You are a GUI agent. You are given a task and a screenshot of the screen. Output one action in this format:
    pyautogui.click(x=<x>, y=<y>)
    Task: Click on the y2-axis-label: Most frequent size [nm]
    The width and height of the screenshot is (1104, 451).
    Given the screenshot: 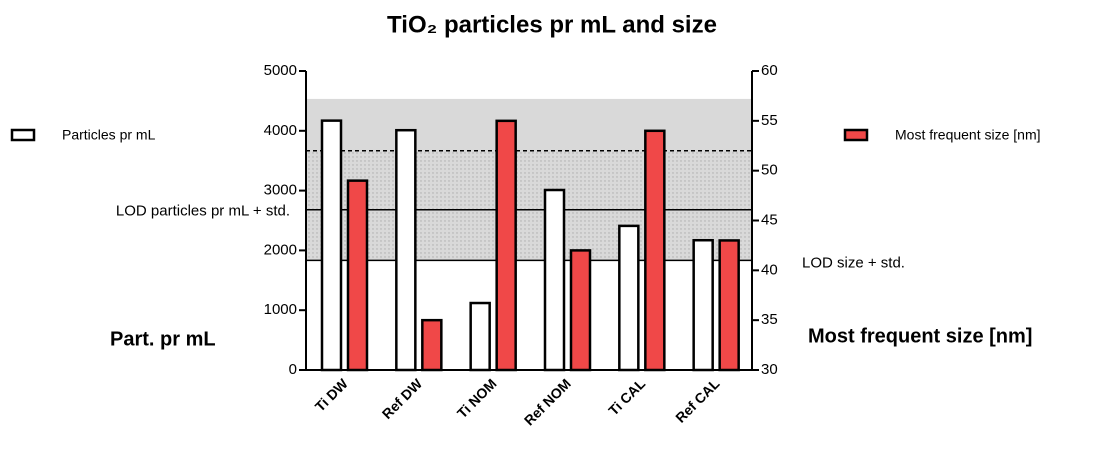 What is the action you would take?
    pyautogui.click(x=920, y=336)
    